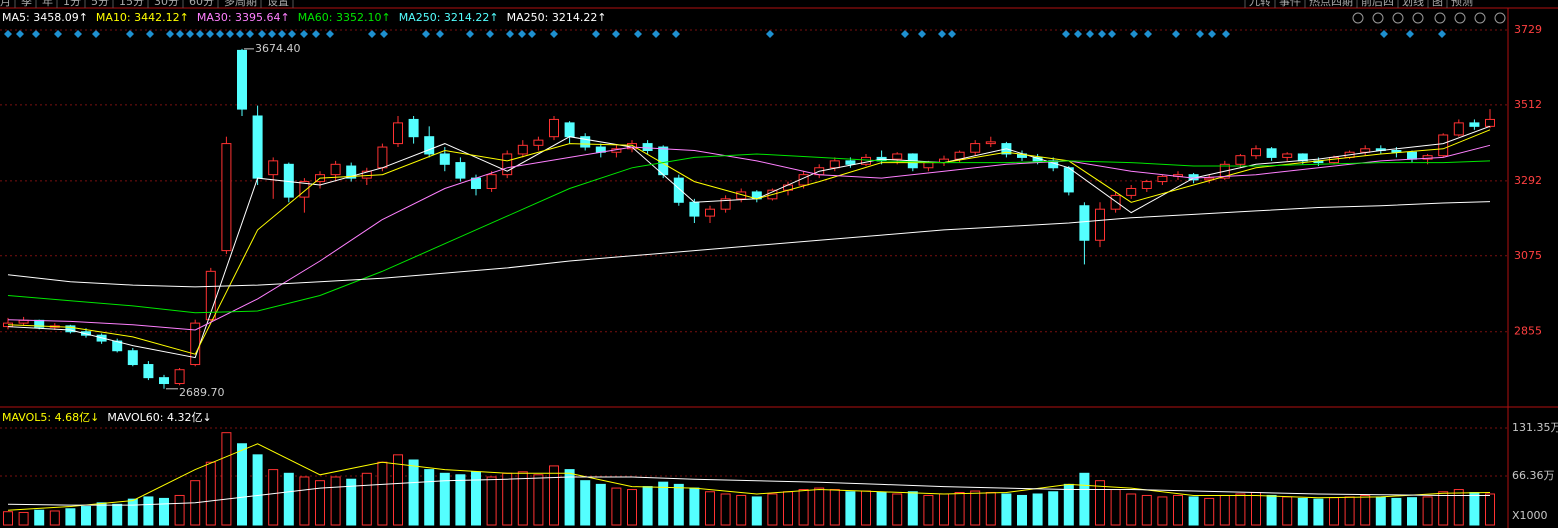 This screenshot has width=1558, height=528. Describe the element at coordinates (201, 4) in the screenshot. I see `toolbar-button: 60分` at that location.